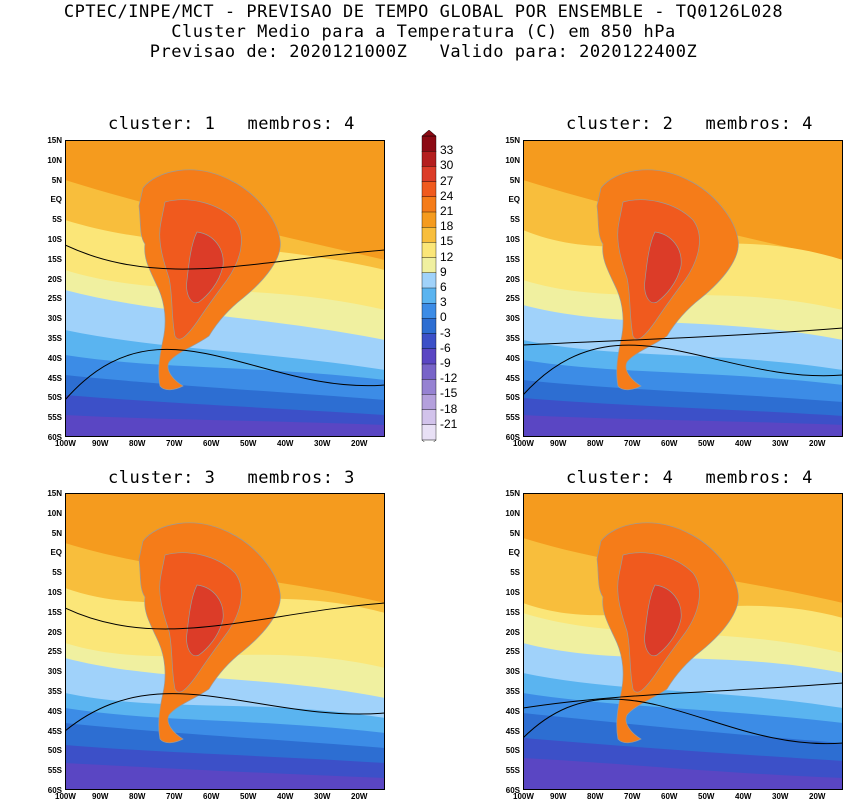  What do you see at coordinates (445, 363) in the screenshot?
I see `colorbar-tick-label: -9` at bounding box center [445, 363].